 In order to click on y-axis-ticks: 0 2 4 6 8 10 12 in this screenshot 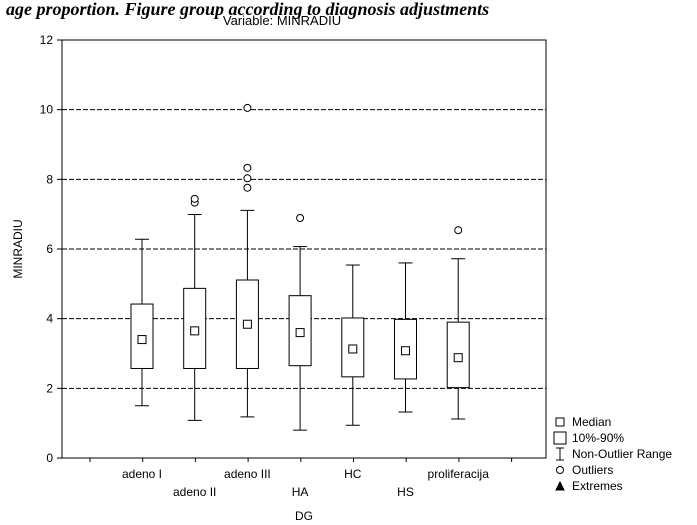, I will do `click(51, 249)`.